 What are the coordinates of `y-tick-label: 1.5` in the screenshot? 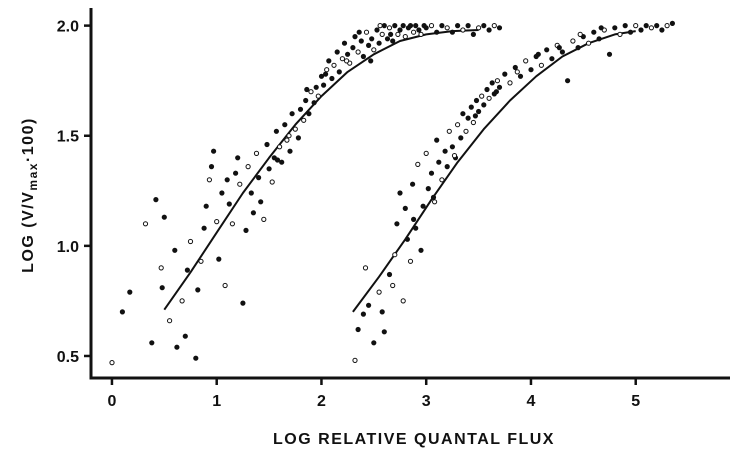 It's located at (68, 137).